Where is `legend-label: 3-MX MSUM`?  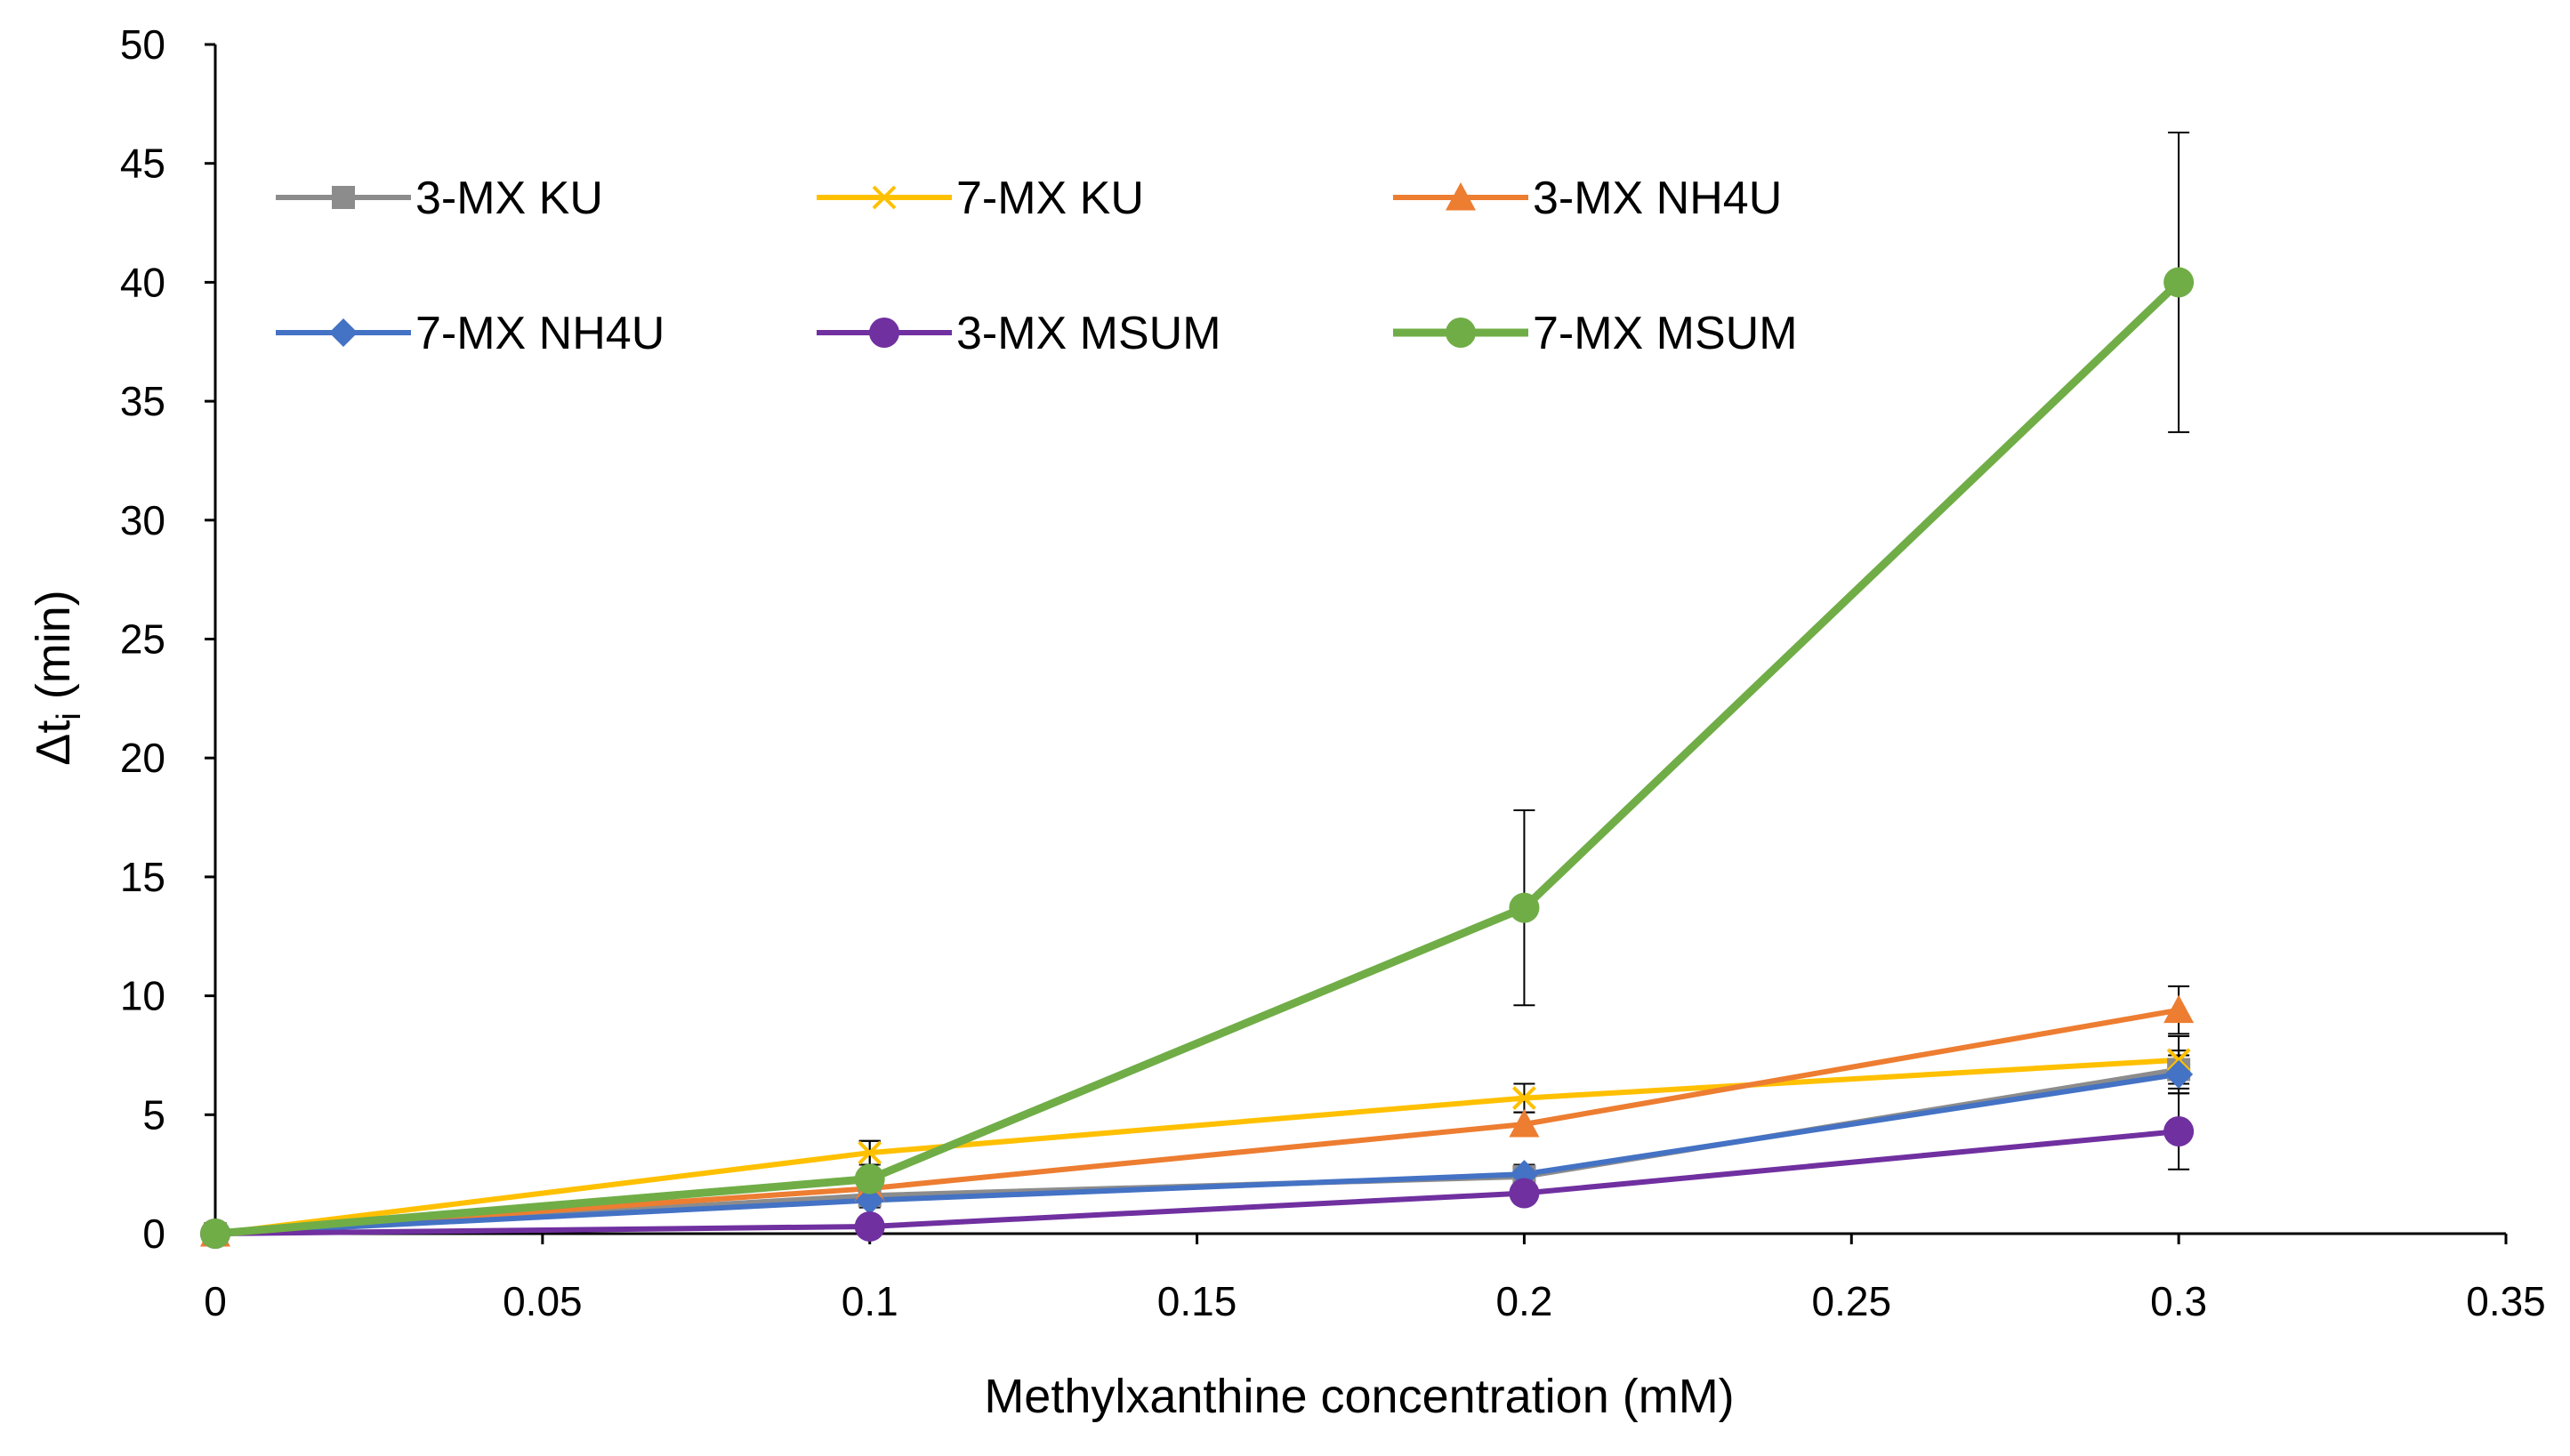 legend-label: 3-MX MSUM is located at coordinates (1088, 333).